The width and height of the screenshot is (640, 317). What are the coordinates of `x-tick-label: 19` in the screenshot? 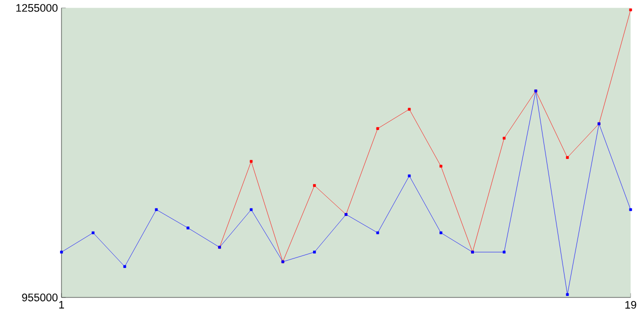 It's located at (630, 304).